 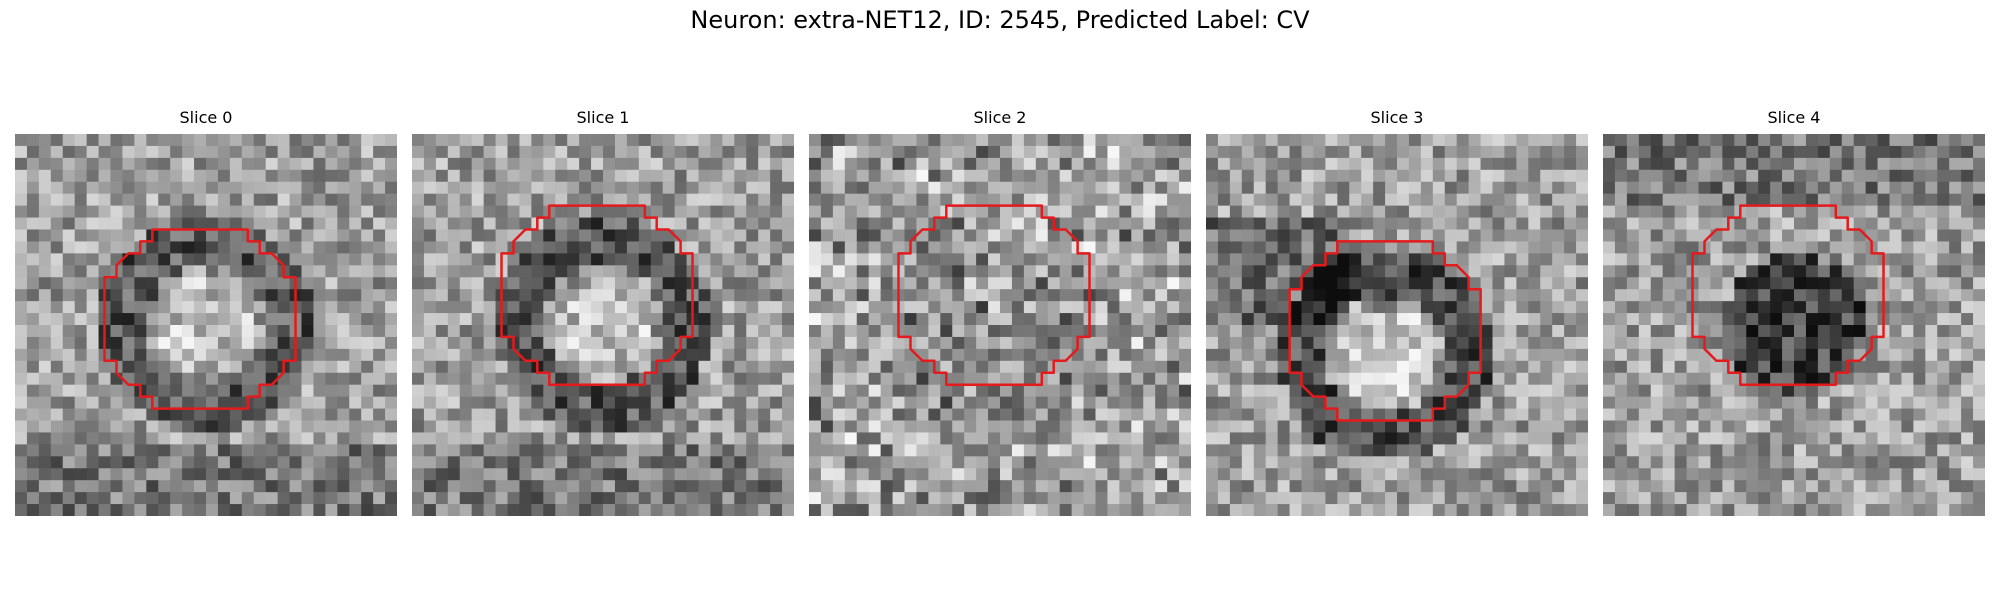 I want to click on slice-title: Slice 3, so click(x=1397, y=117).